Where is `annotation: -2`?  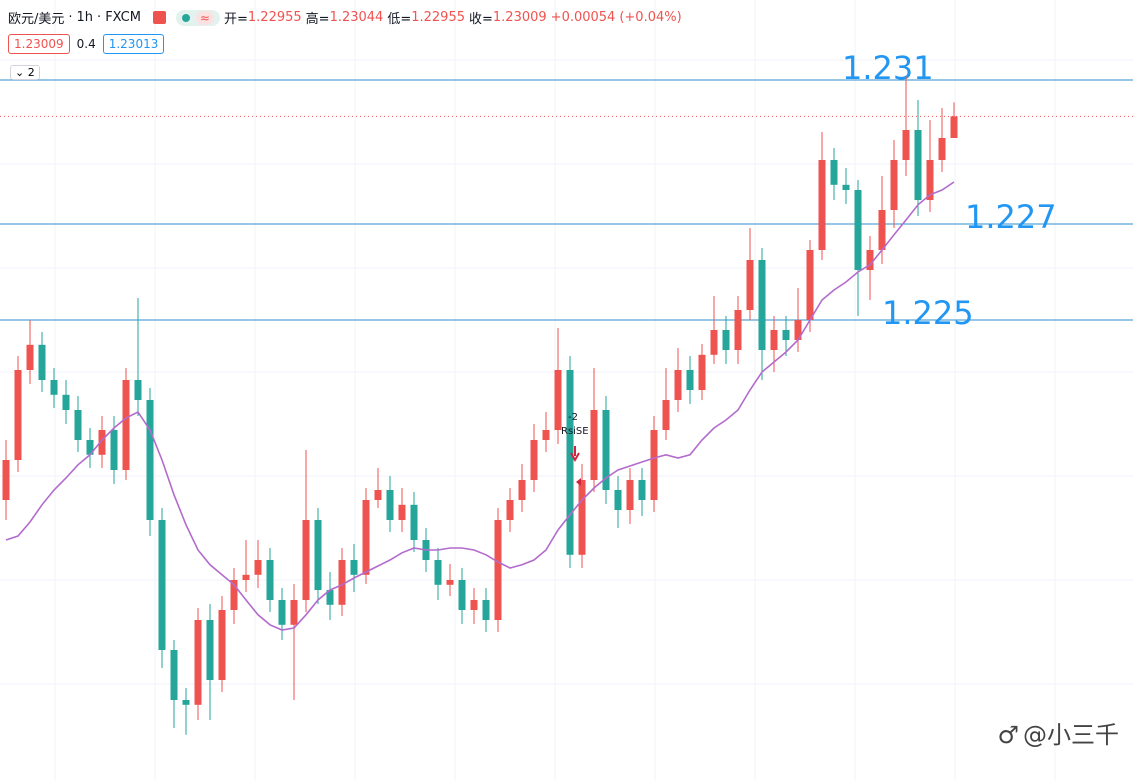
annotation: -2 is located at coordinates (573, 417).